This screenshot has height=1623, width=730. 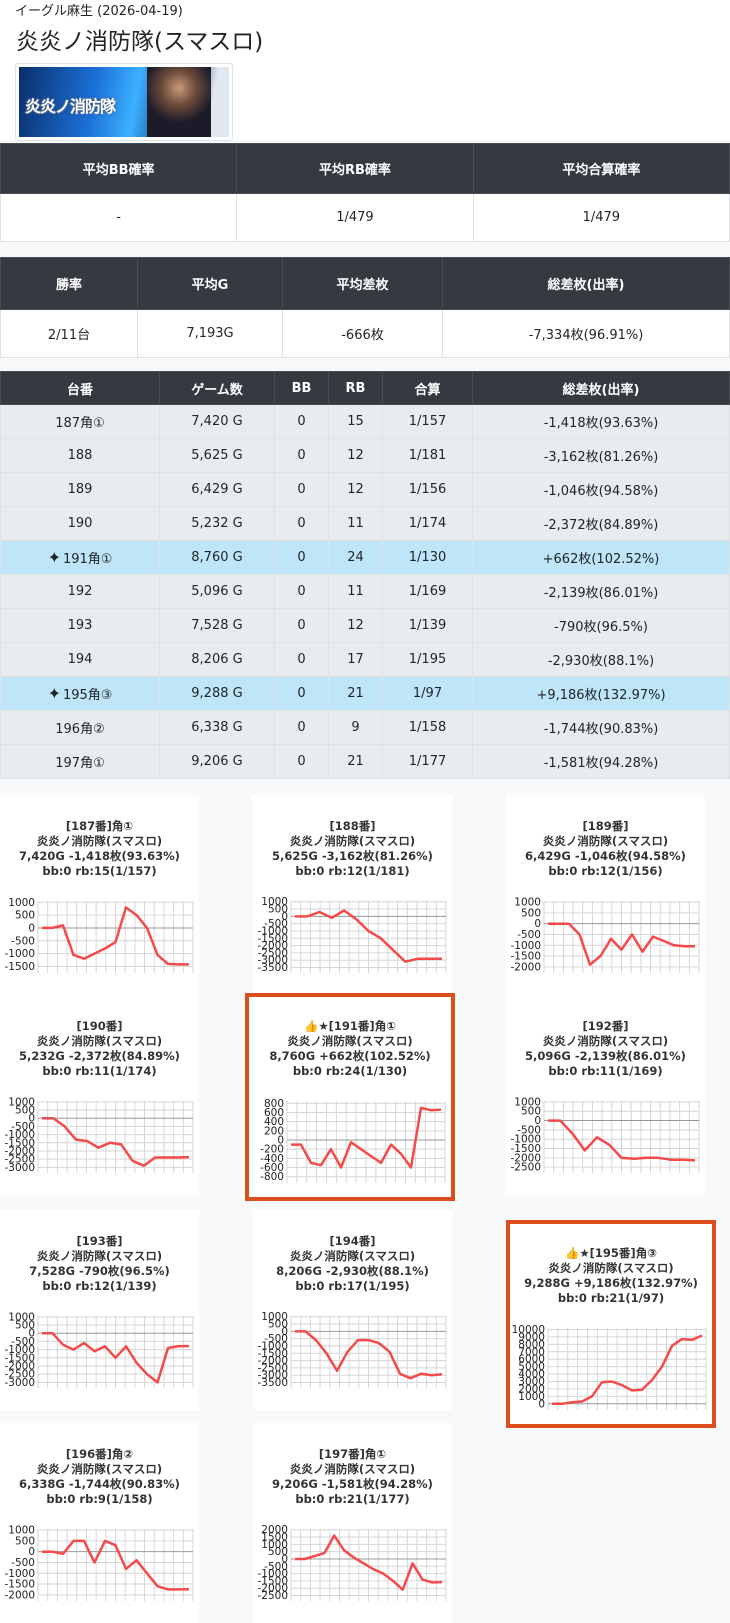 What do you see at coordinates (355, 761) in the screenshot?
I see `cell-rb-text: 21` at bounding box center [355, 761].